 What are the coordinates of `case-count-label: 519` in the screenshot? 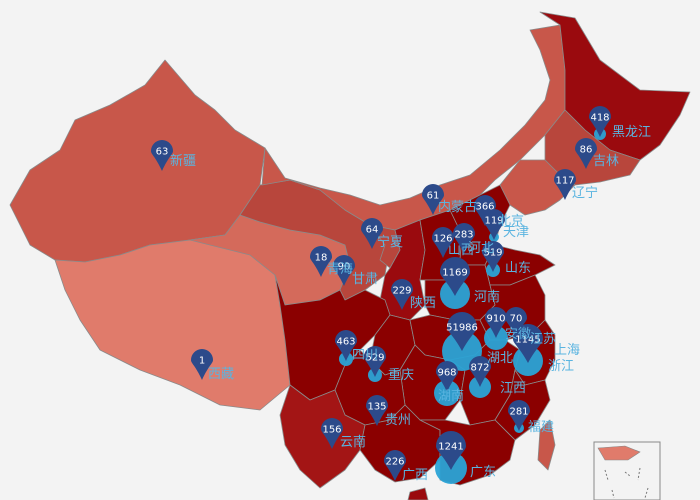 It's located at (492, 253).